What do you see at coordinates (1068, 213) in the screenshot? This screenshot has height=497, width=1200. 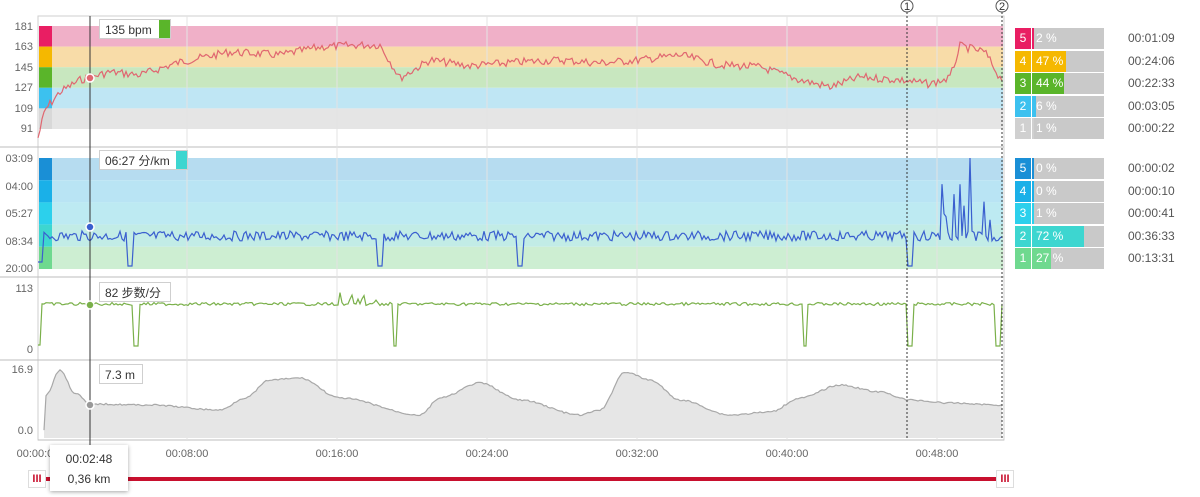 I see `pace-zone-bar: 1 %` at bounding box center [1068, 213].